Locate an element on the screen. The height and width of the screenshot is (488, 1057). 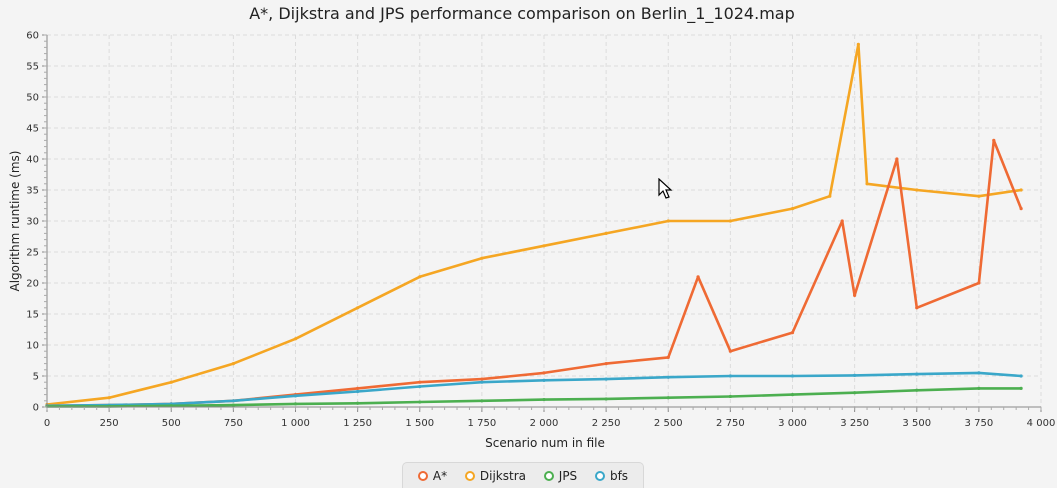
x-tick-label: 2 500 is located at coordinates (668, 423).